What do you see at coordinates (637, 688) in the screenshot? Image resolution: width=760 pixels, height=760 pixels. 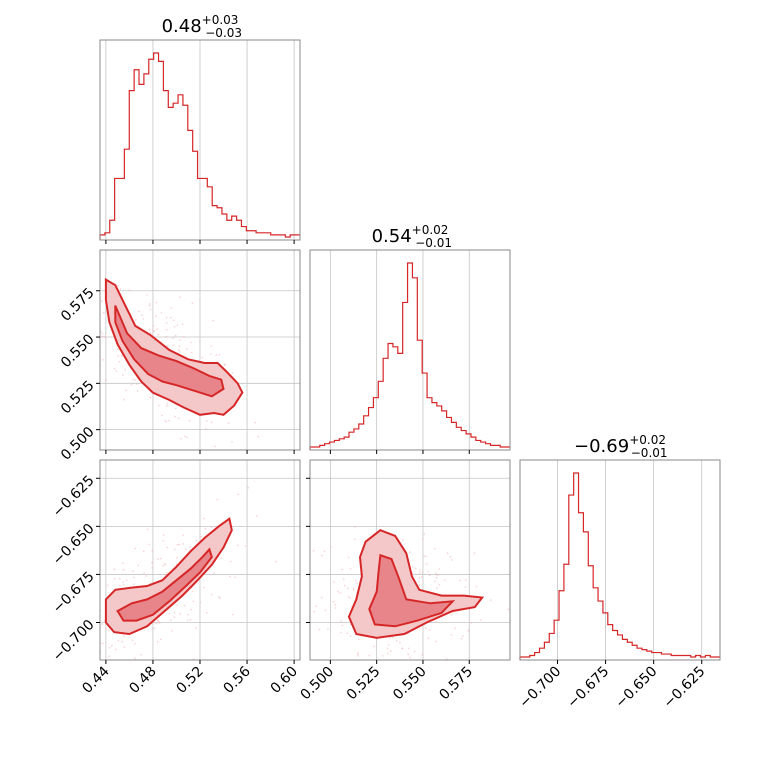 I see `xtick-label: −0.650` at bounding box center [637, 688].